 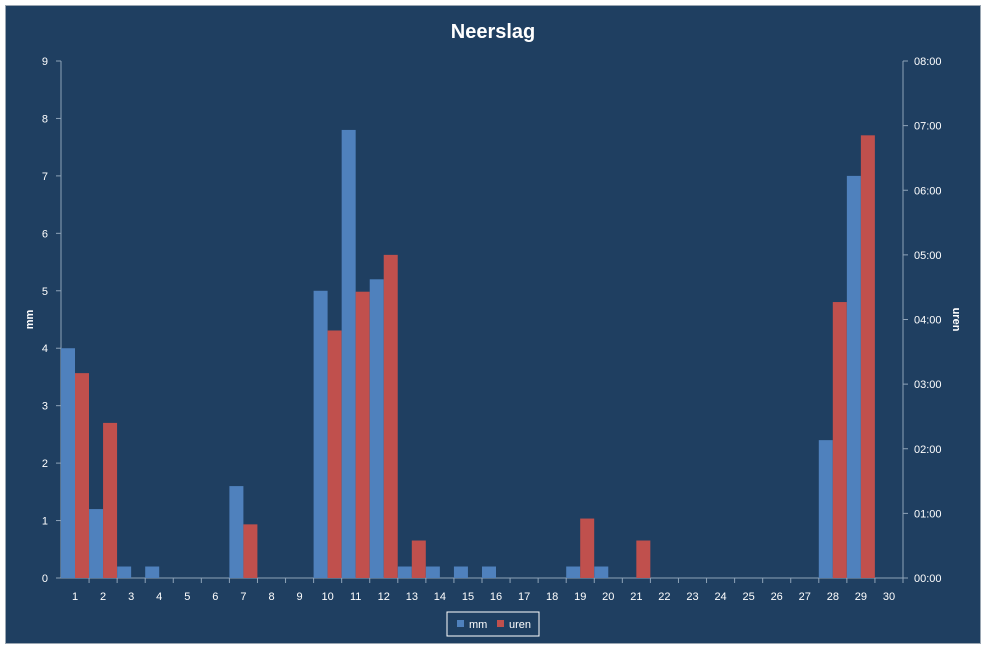 What do you see at coordinates (552, 597) in the screenshot?
I see `x-tick-label: 18` at bounding box center [552, 597].